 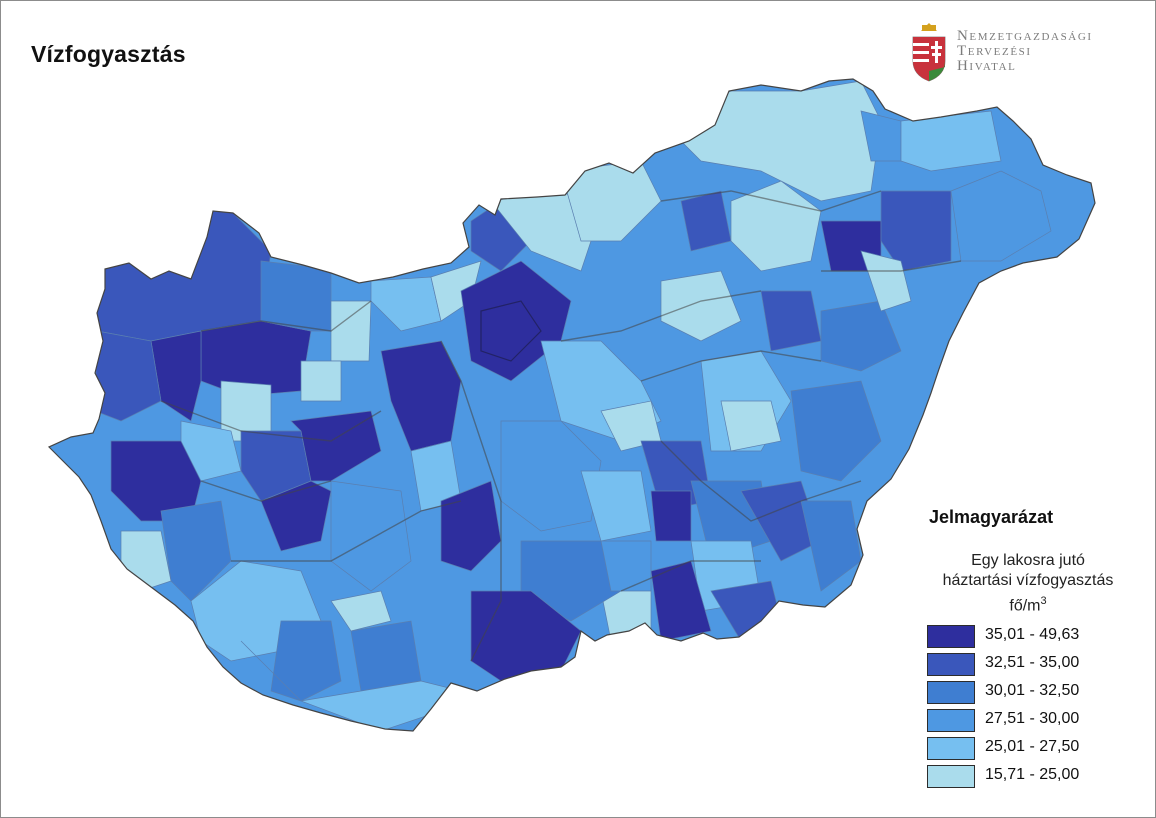 What do you see at coordinates (929, 52) in the screenshot?
I see `coat-of-arms-icon` at bounding box center [929, 52].